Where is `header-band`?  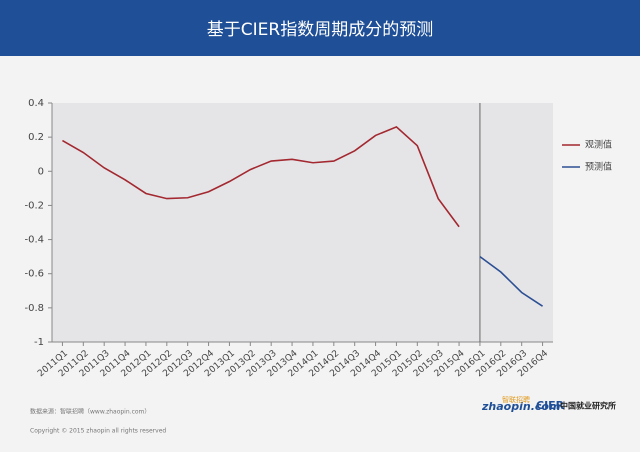
header-band is located at coordinates (320, 28).